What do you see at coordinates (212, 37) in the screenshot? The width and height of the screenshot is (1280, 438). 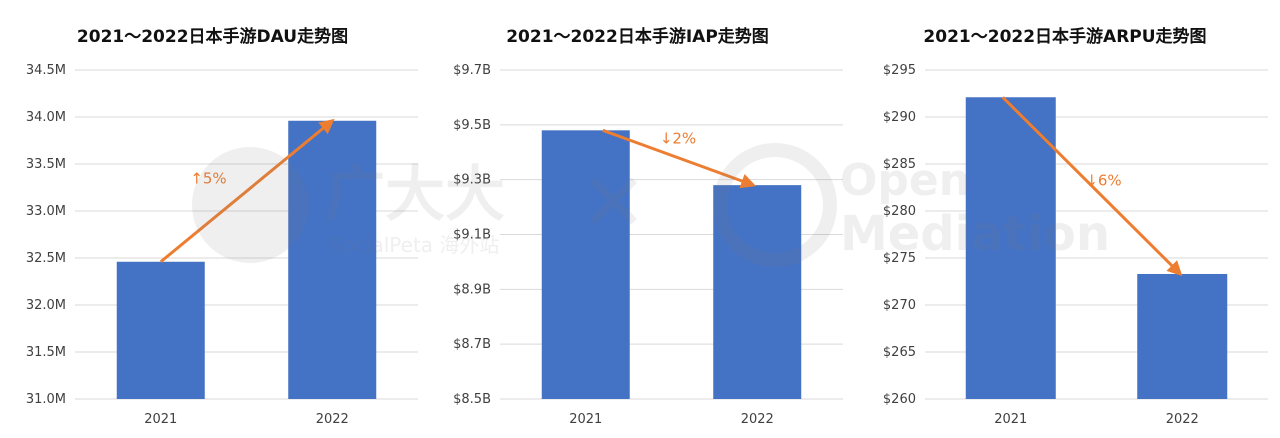 I see `chart-title: 2021～2022日本手游DAU走势图` at bounding box center [212, 37].